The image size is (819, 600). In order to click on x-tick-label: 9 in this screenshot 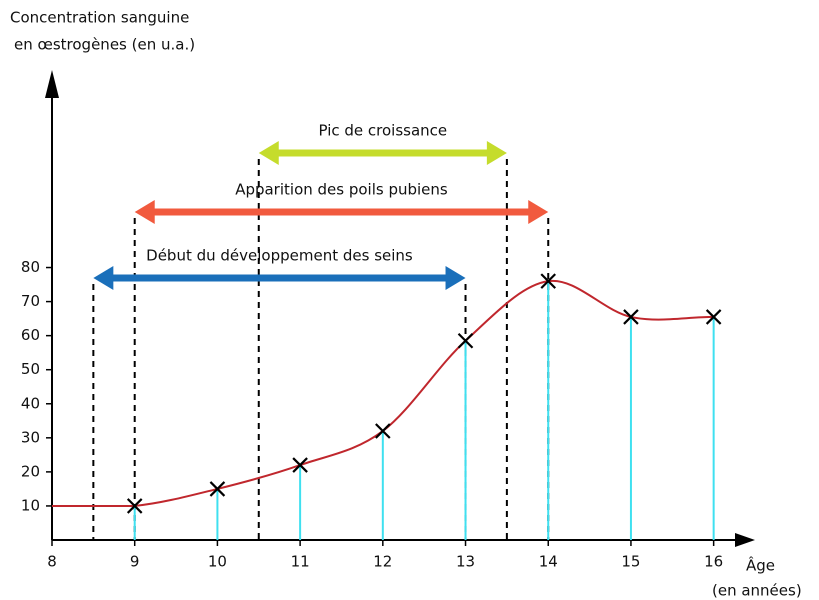, I will do `click(135, 562)`.